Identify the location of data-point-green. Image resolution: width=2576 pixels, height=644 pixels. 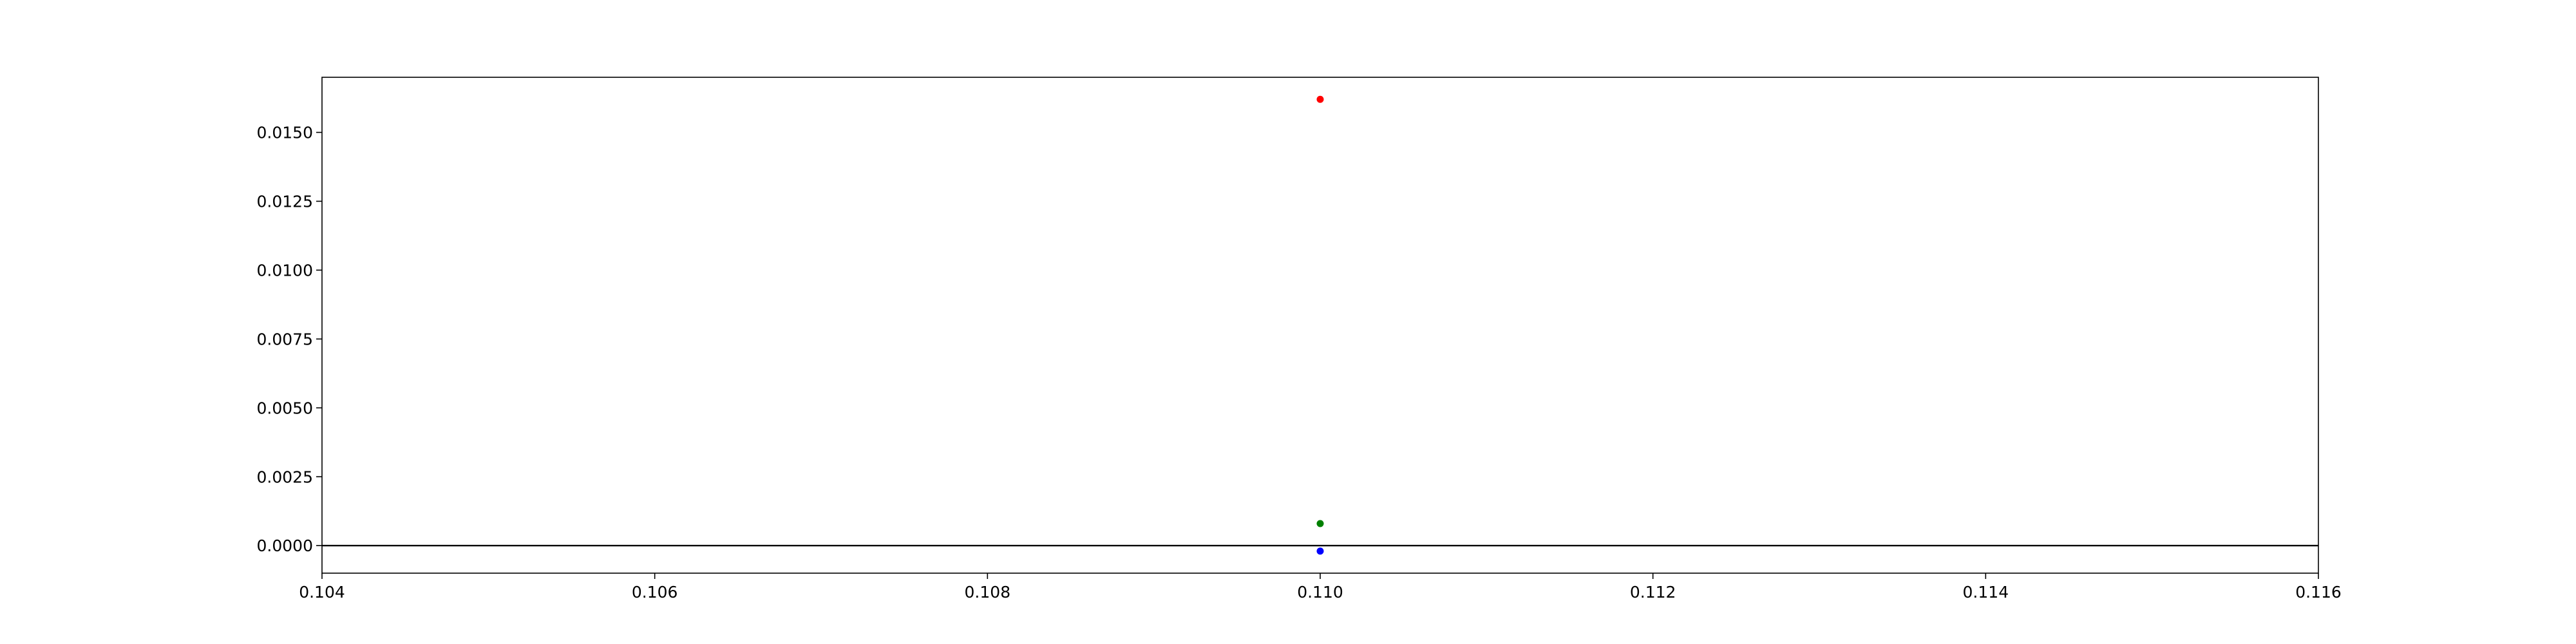
(1320, 523).